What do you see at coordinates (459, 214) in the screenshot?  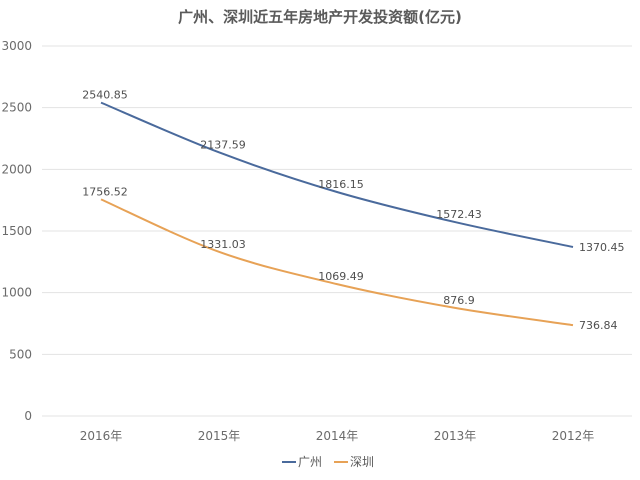 I see `data-label: 1572.43` at bounding box center [459, 214].